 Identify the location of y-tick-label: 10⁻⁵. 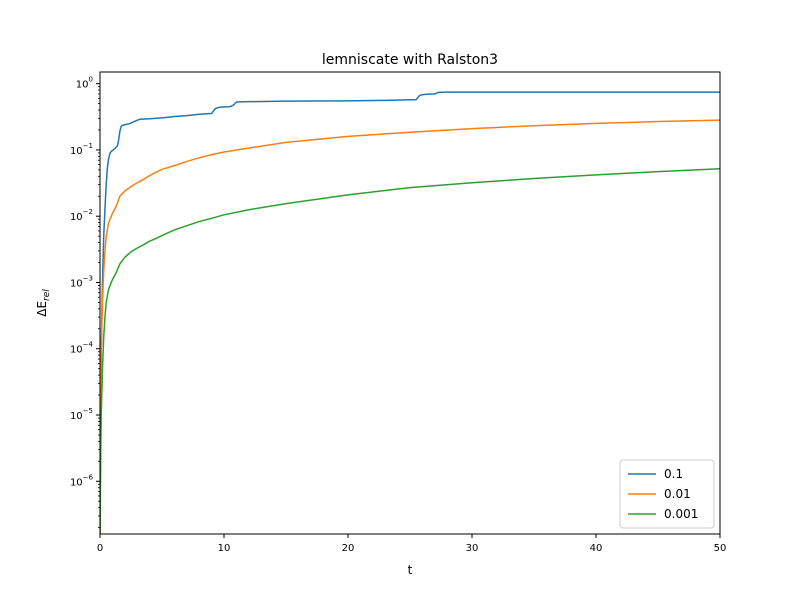
(81, 414).